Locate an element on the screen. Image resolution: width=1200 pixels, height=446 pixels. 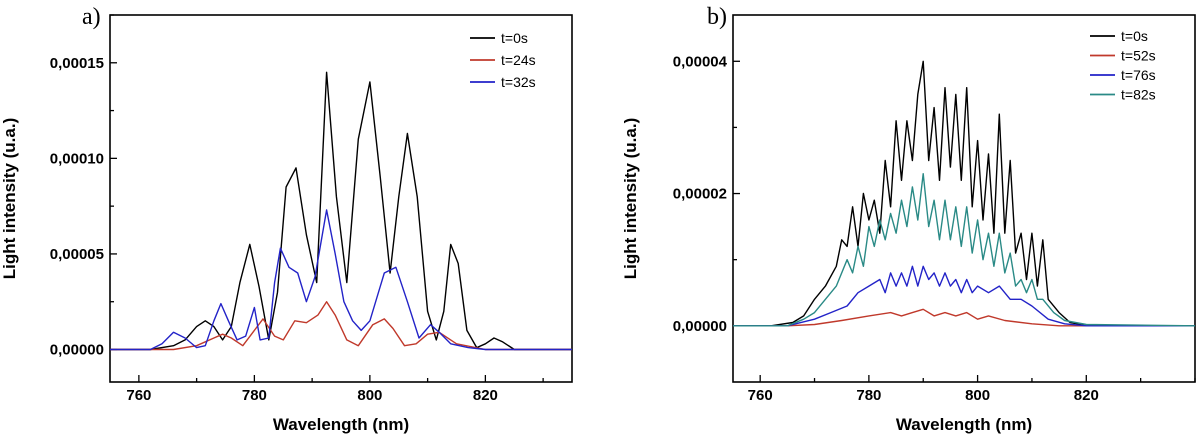
y-tick-label: 0,00015 is located at coordinates (77, 63).